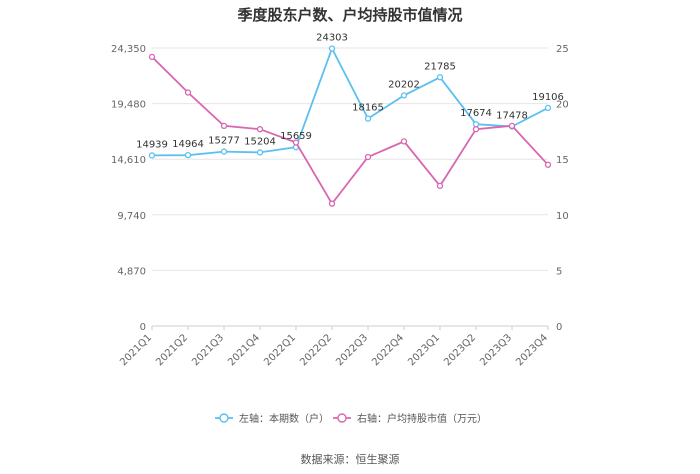  I want to click on data-label: 24303, so click(332, 38).